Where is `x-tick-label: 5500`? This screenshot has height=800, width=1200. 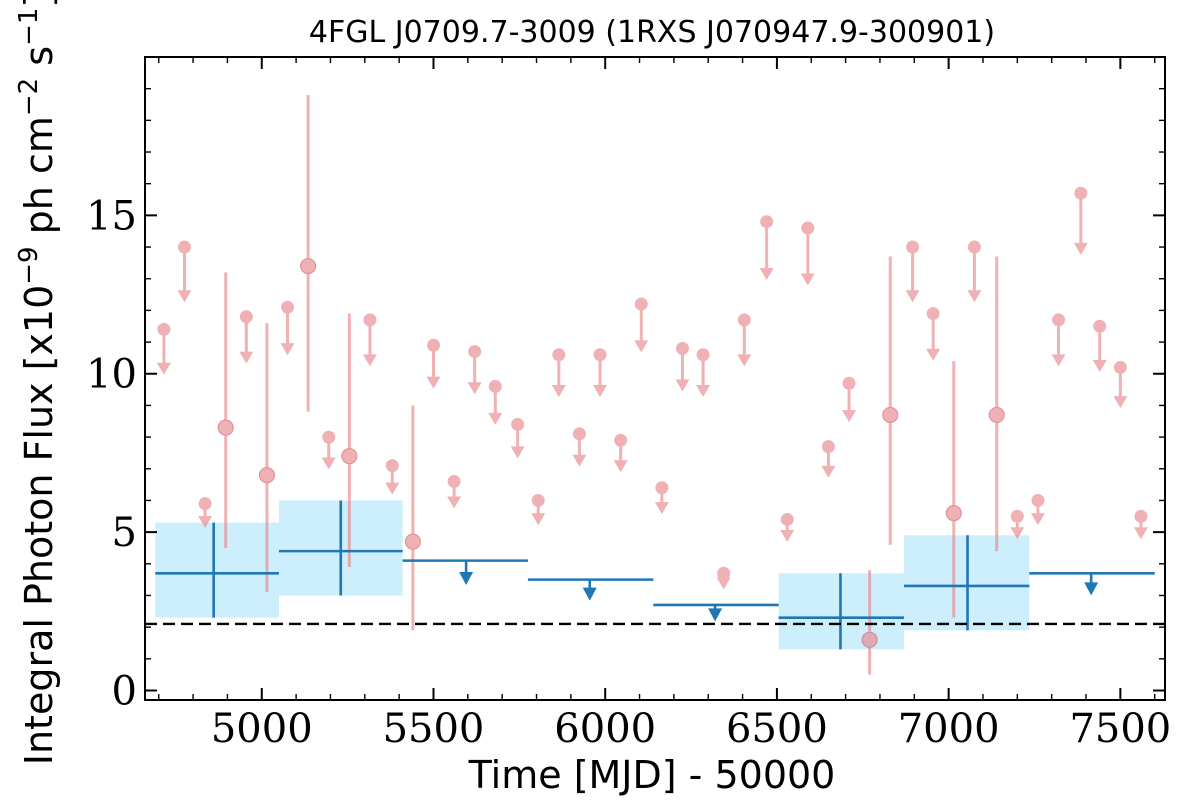 x-tick-label: 5500 is located at coordinates (434, 729).